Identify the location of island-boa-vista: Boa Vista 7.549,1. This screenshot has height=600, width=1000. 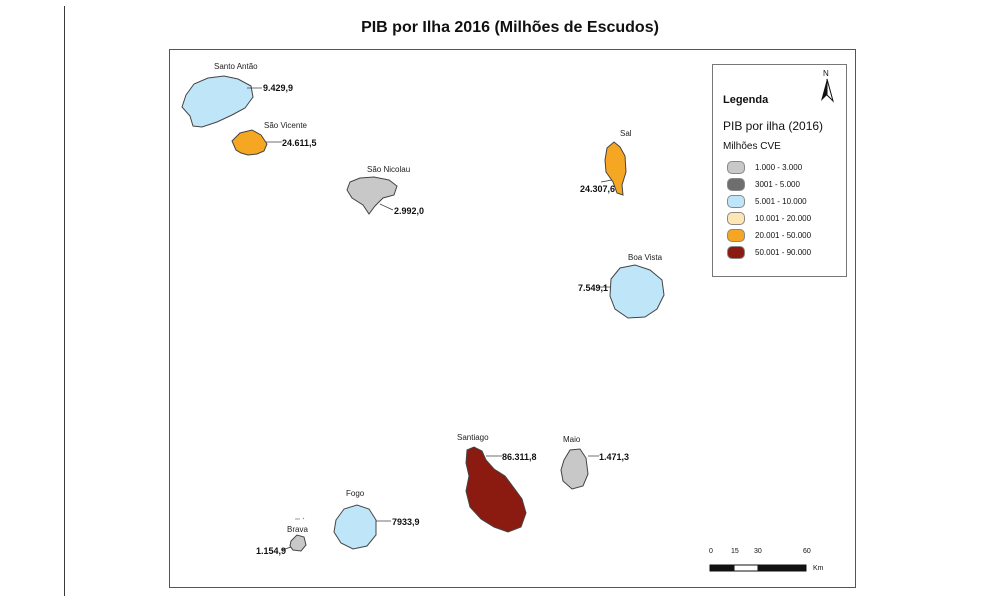
(621, 286).